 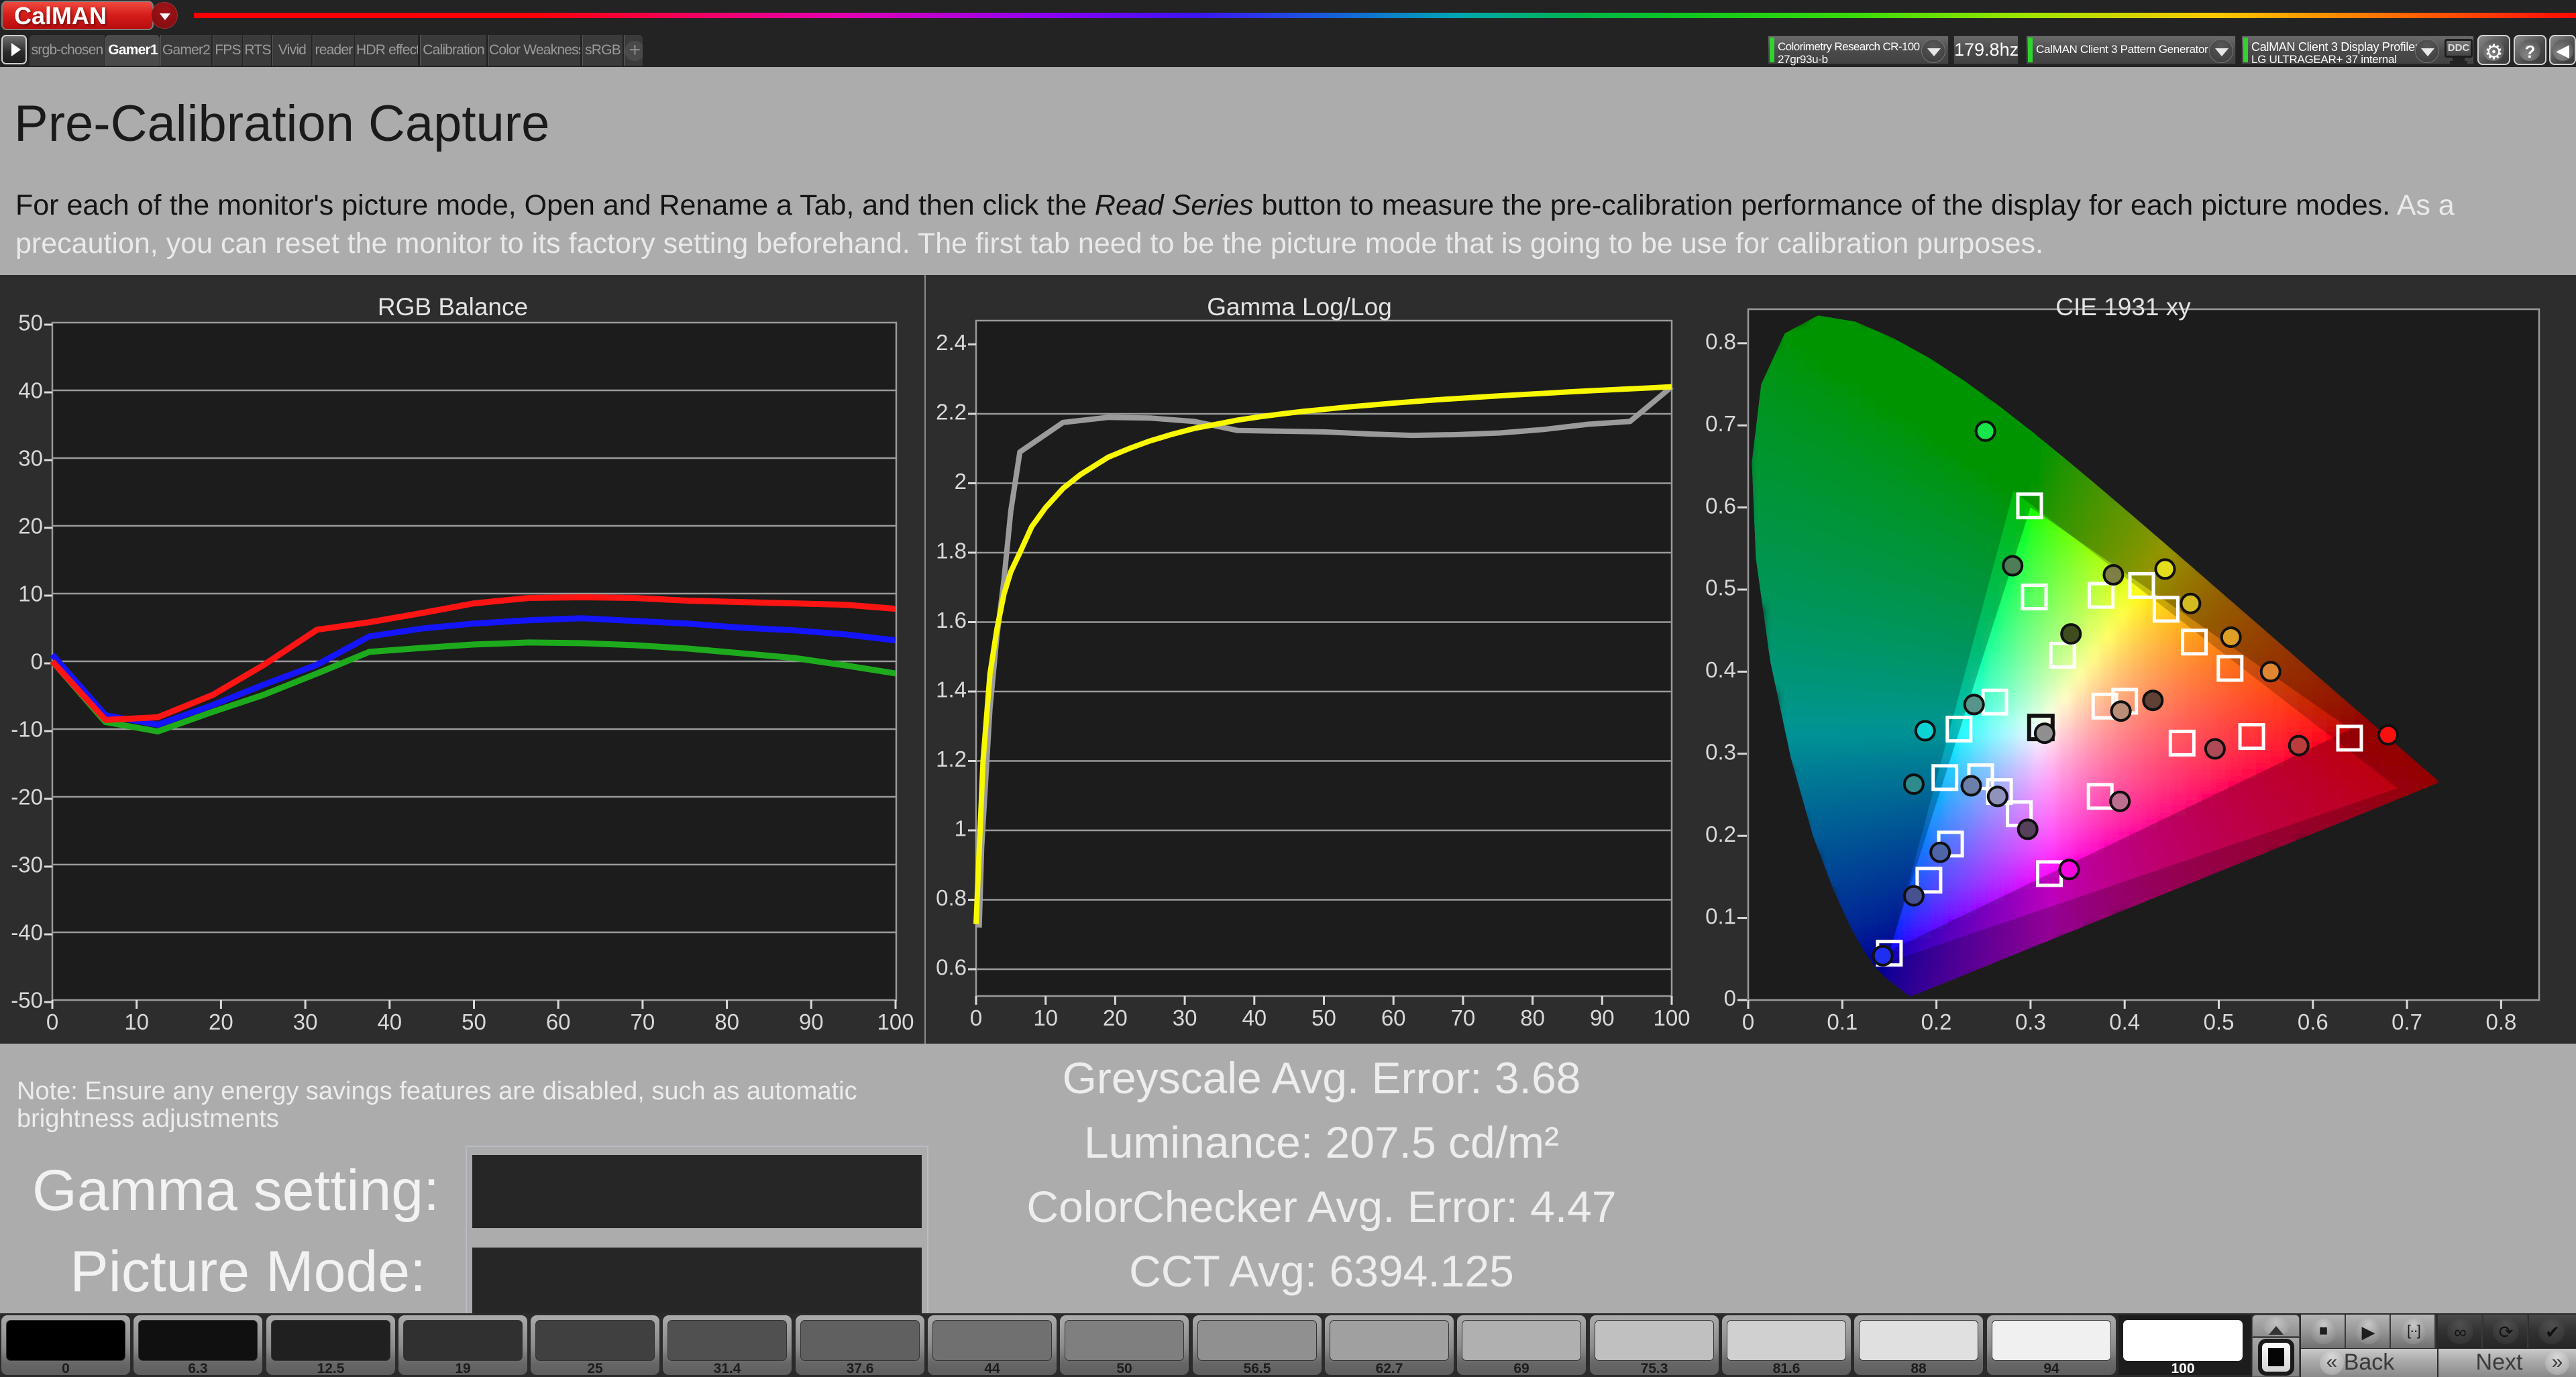 What do you see at coordinates (951, 759) in the screenshot?
I see `svg-text: 1.2` at bounding box center [951, 759].